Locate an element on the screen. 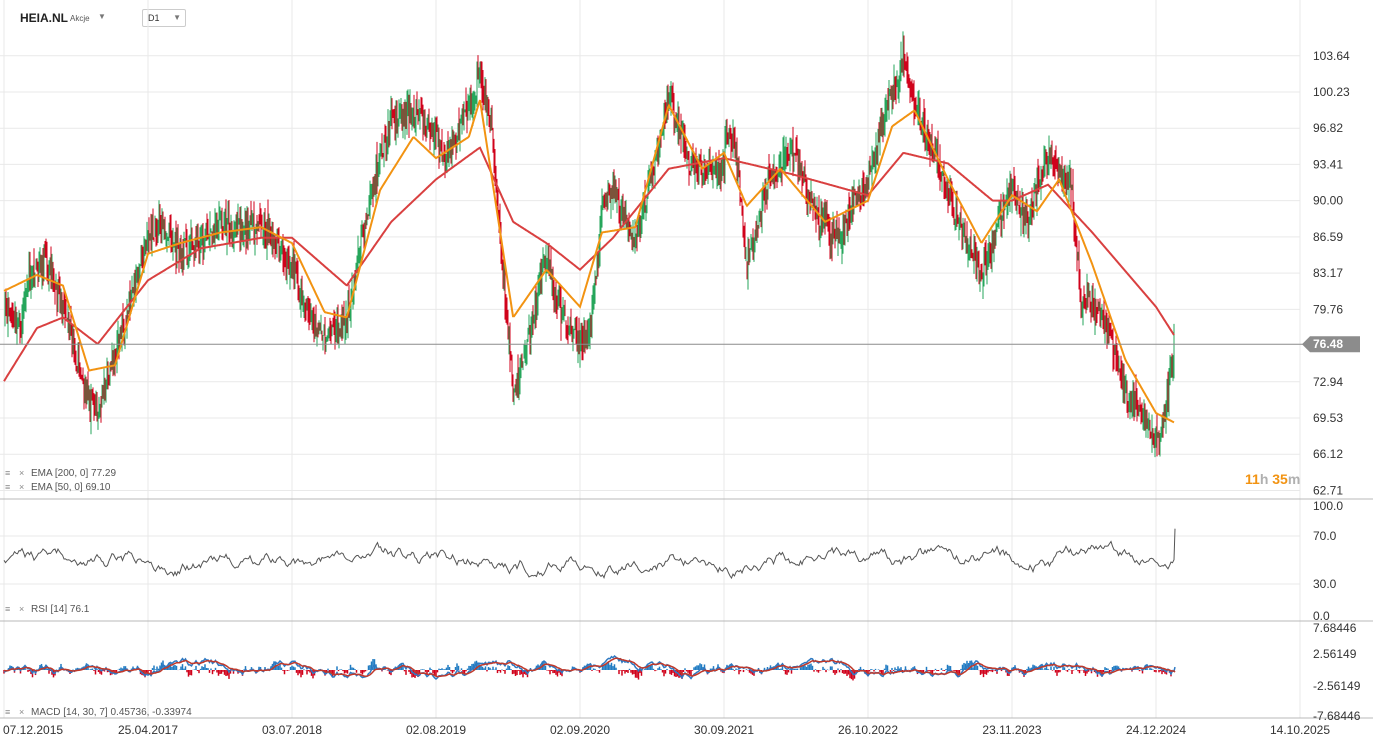 This screenshot has height=746, width=1373. candle-countdown: 11h 35m is located at coordinates (1272, 479).